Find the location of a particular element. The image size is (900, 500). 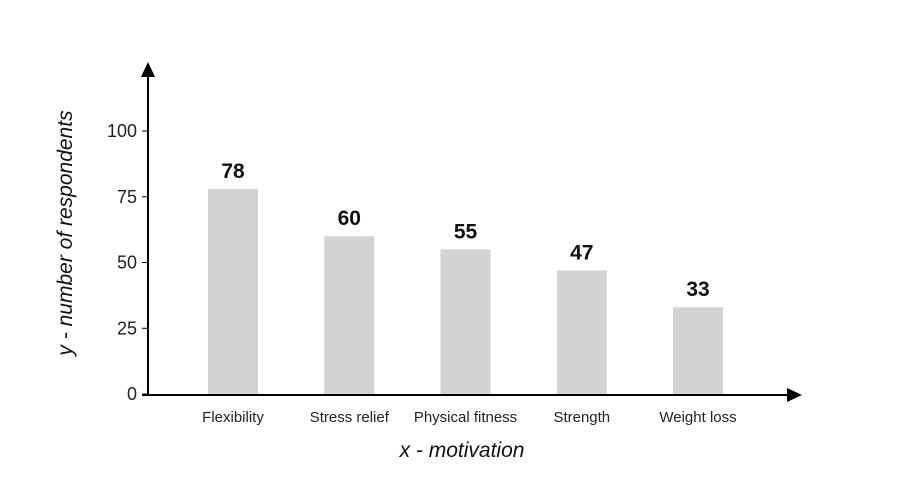

y-axis-arrow-icon is located at coordinates (148, 69).